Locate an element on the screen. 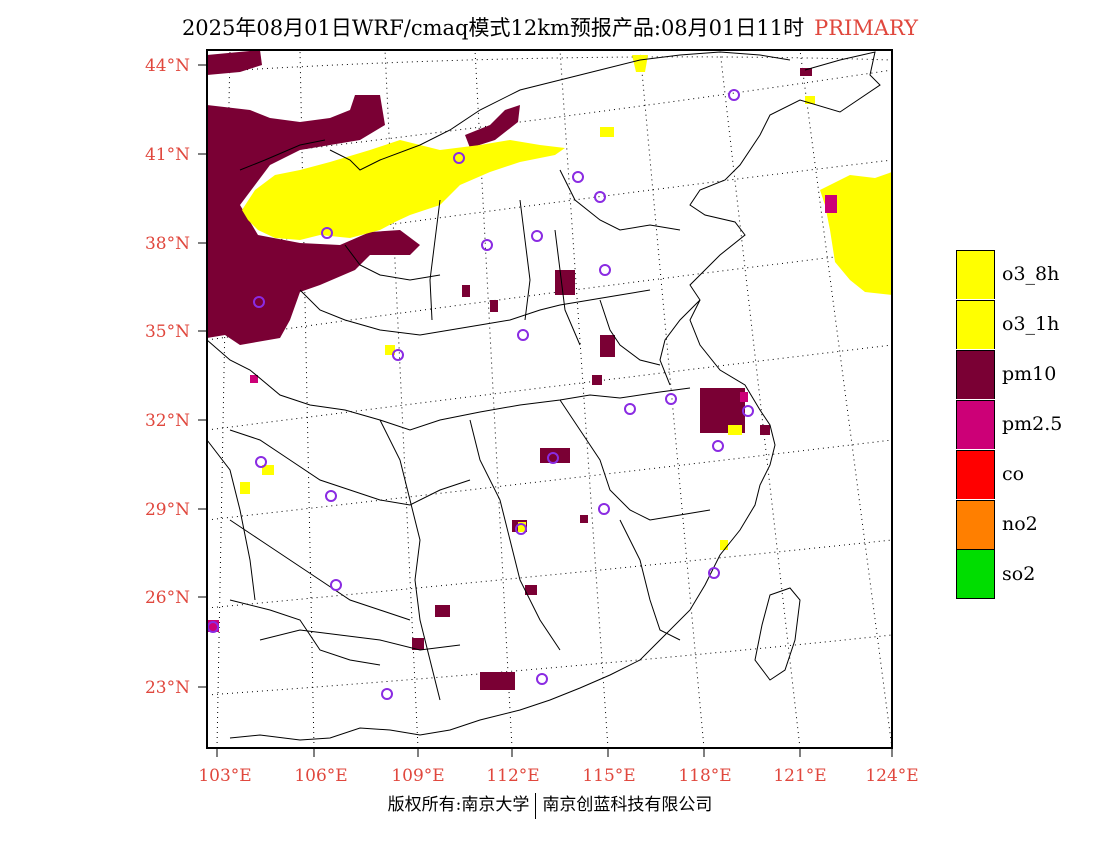 Image resolution: width=1100 pixels, height=850 pixels. legend-label: pm10 is located at coordinates (1029, 374).